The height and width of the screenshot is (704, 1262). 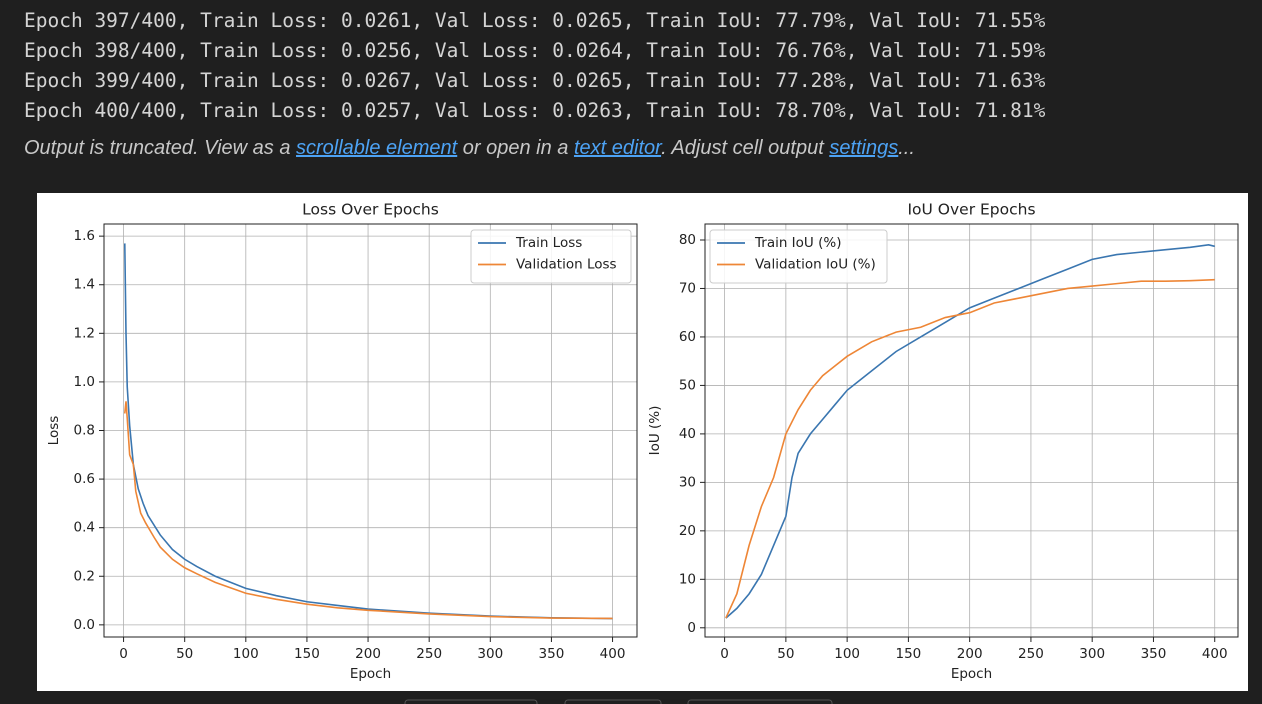 What do you see at coordinates (515, 148) in the screenshot?
I see `note-text: or open in a` at bounding box center [515, 148].